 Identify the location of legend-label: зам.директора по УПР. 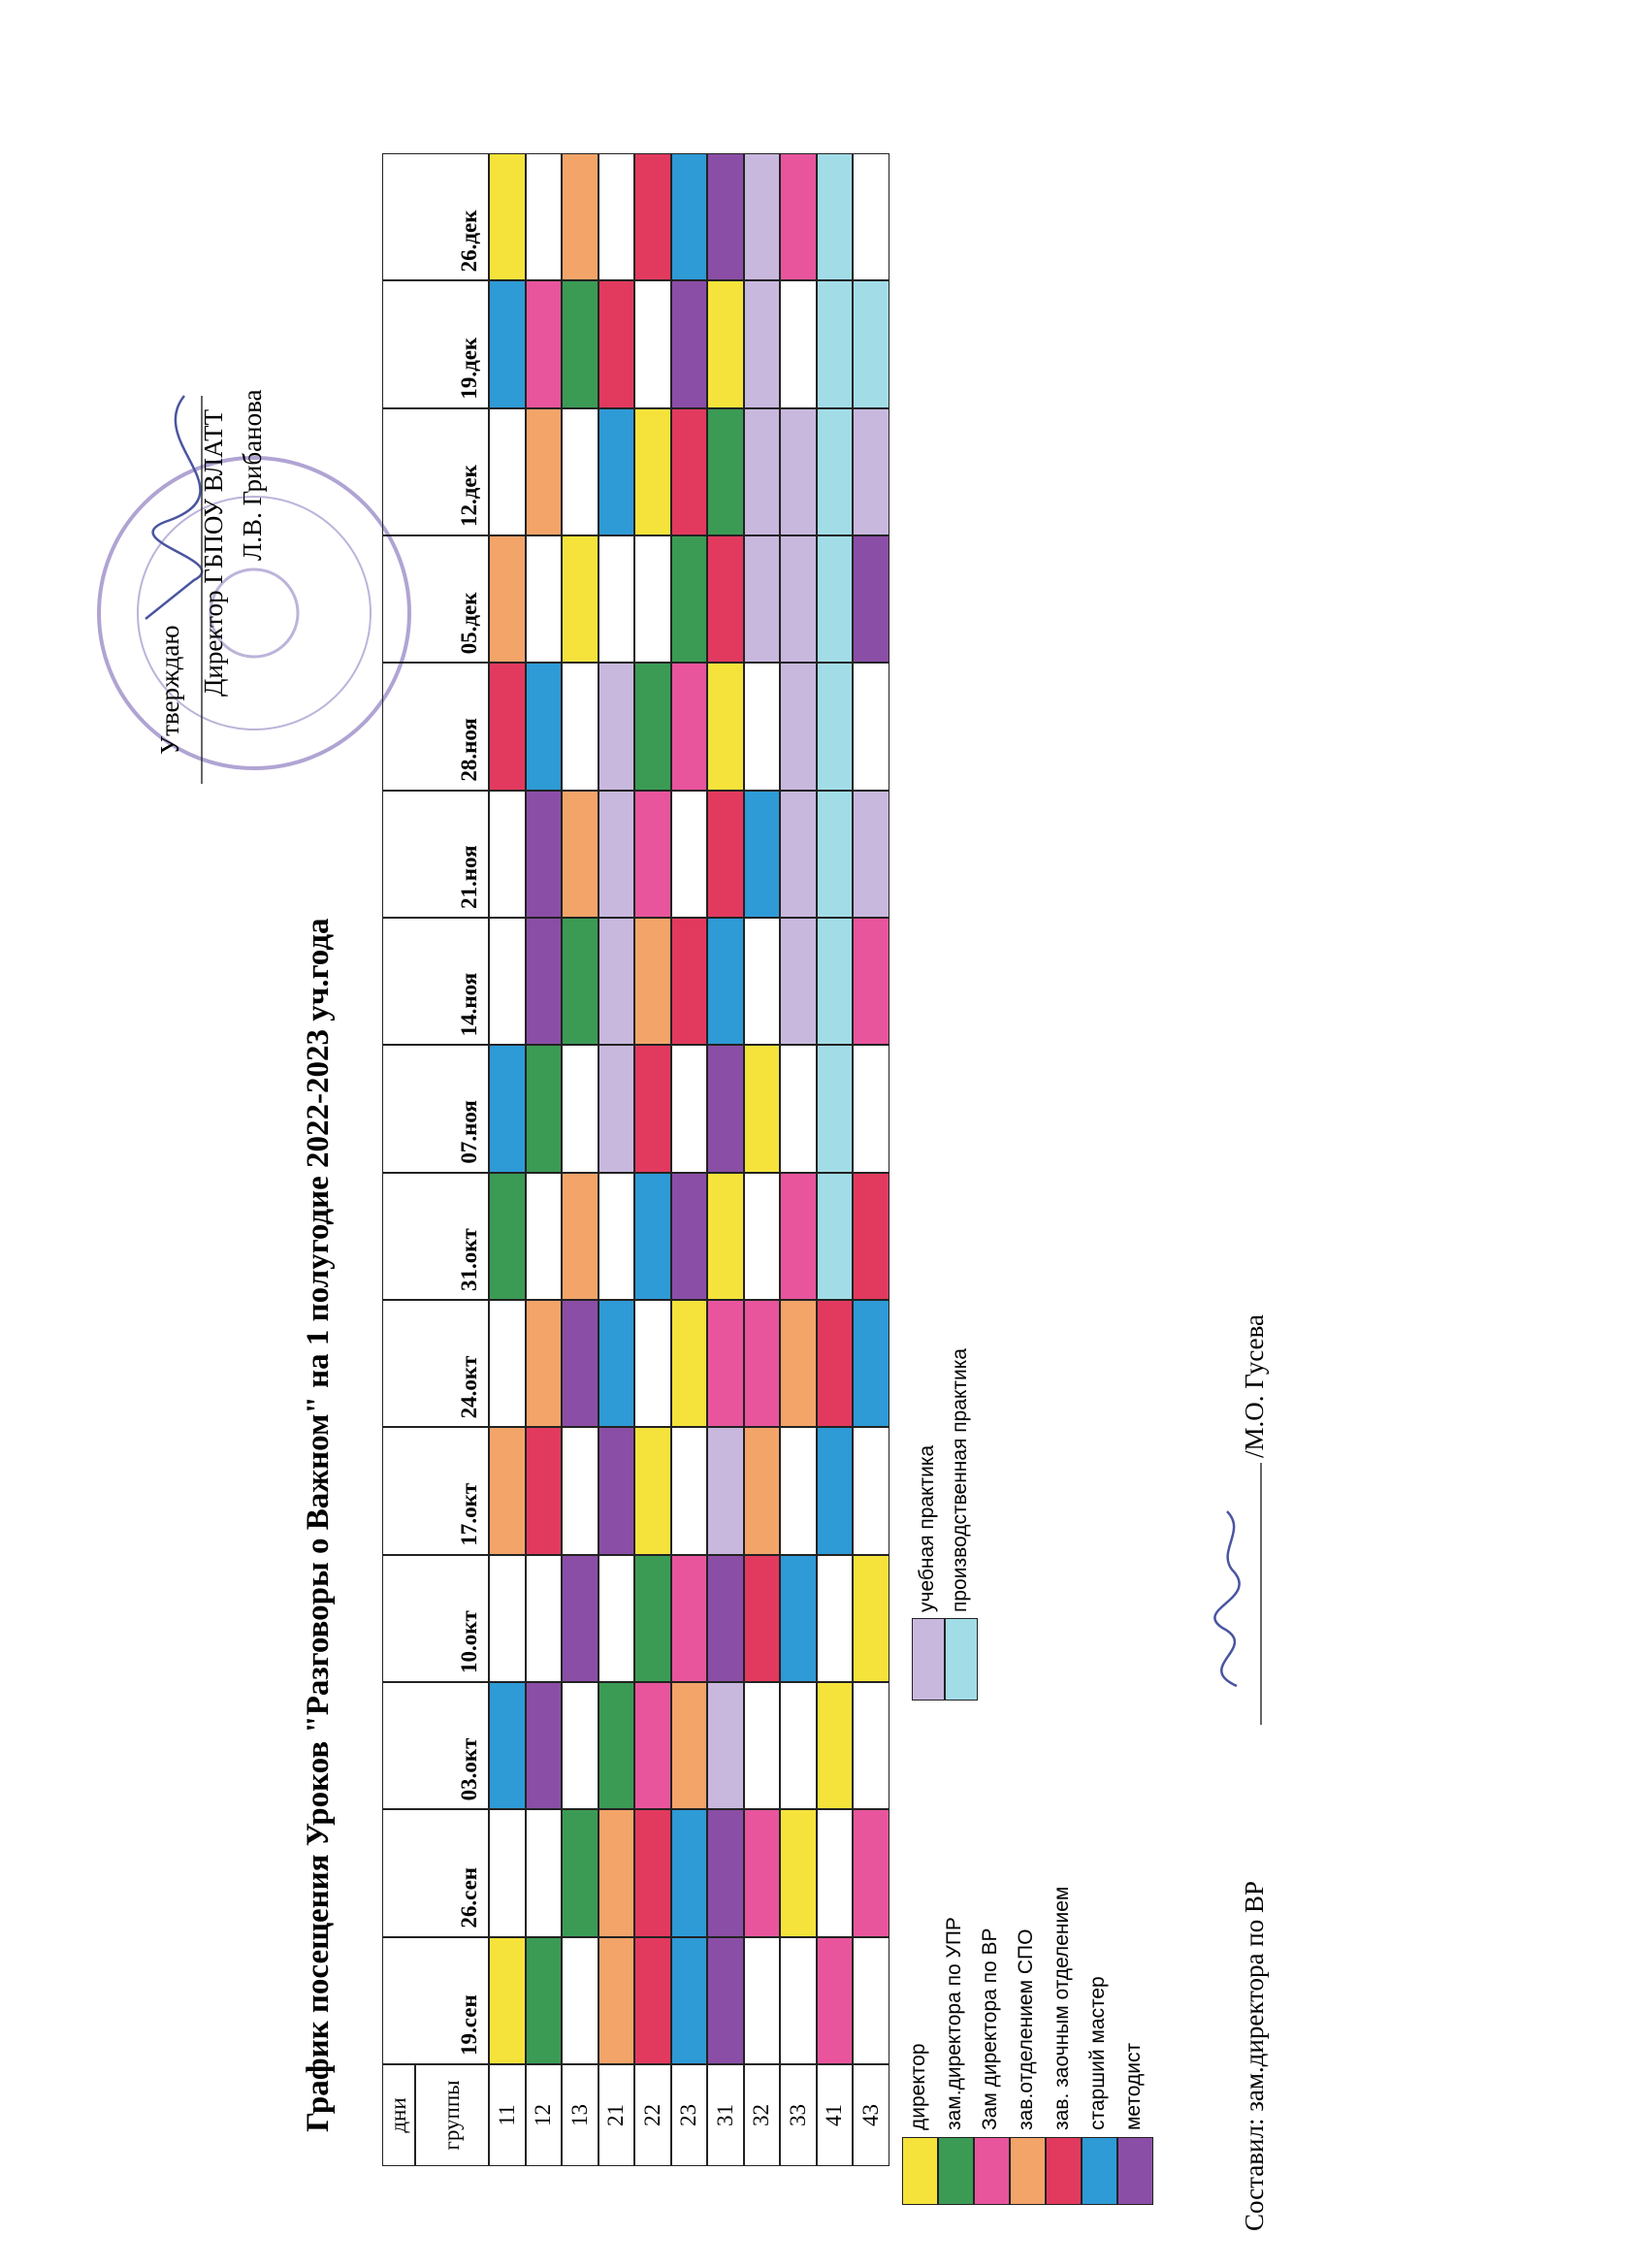
(954, 2023).